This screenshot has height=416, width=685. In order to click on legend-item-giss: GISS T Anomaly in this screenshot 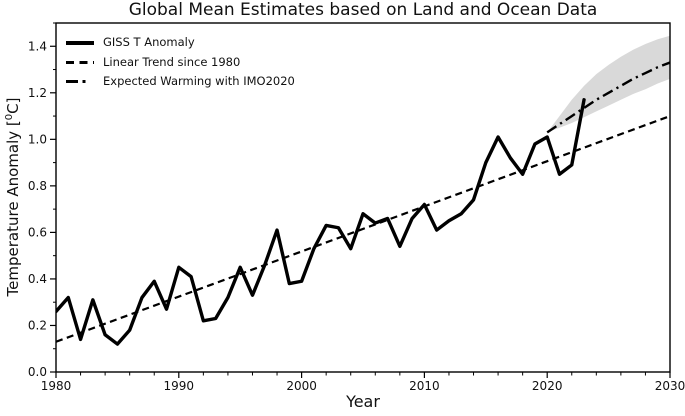, I will do `click(180, 43)`.